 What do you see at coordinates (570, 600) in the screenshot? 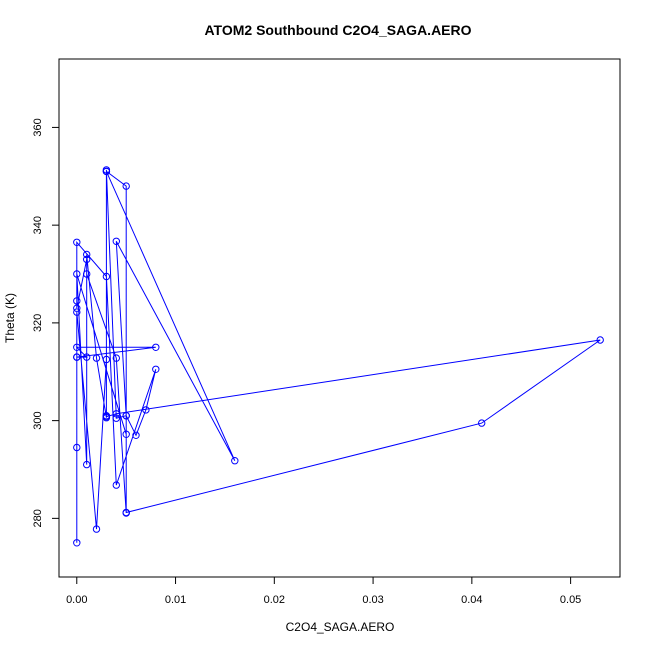
I see `x-tick-label: 0.05` at bounding box center [570, 600].